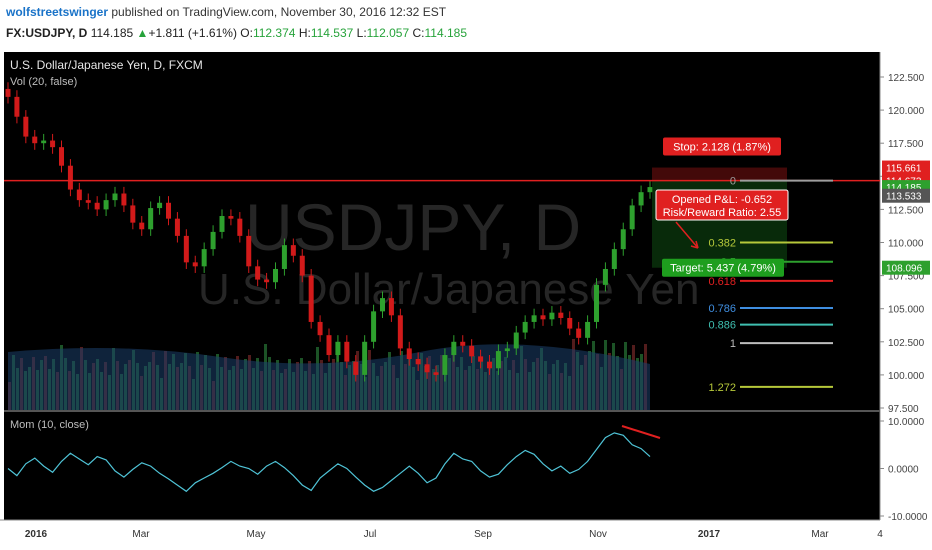  I want to click on momentum-tick-label: -10.0000, so click(908, 517).